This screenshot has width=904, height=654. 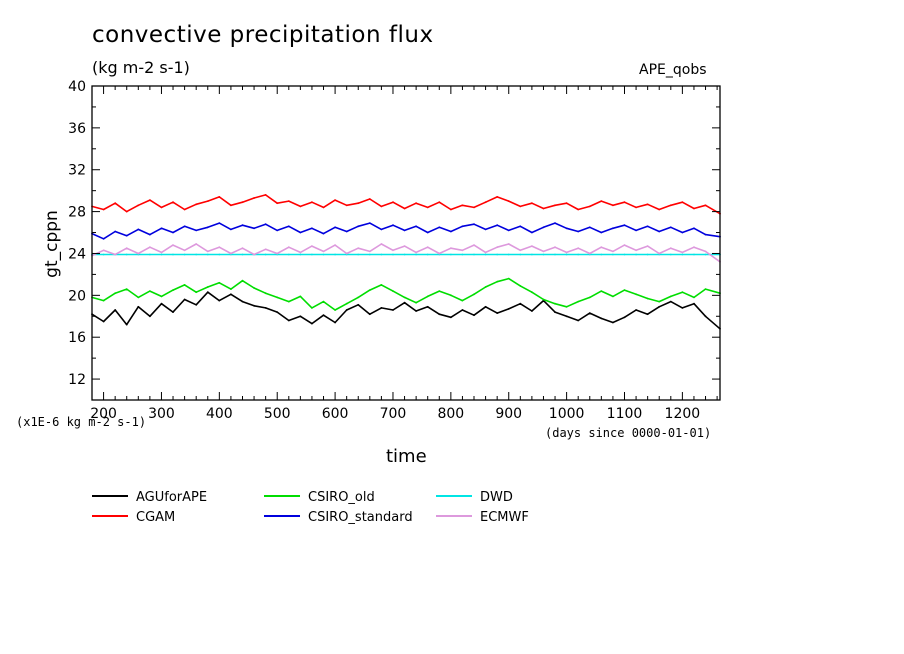 What do you see at coordinates (77, 129) in the screenshot?
I see `y-tick-label: 36` at bounding box center [77, 129].